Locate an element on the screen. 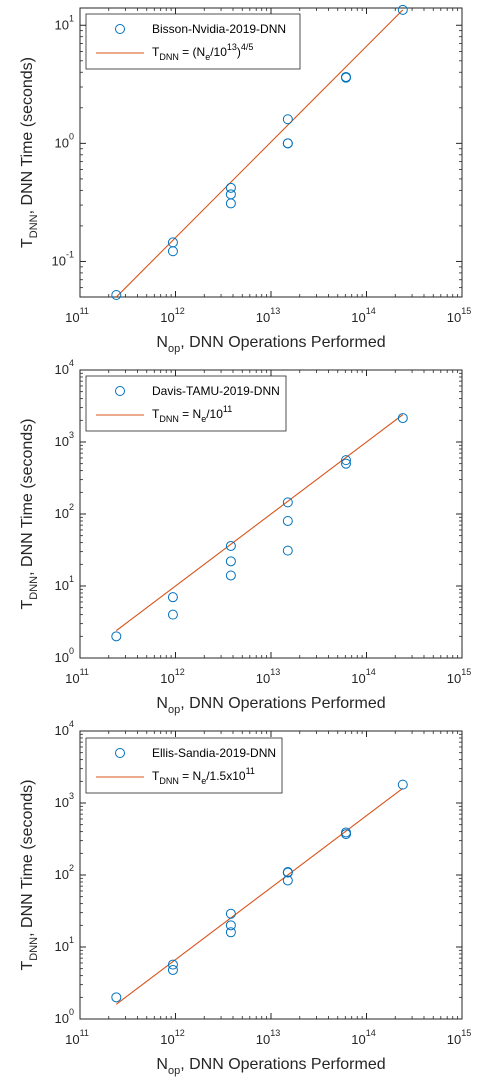 This screenshot has height=1084, width=482. legend-label-series: Davis-TAMU-2019-DNN is located at coordinates (216, 391).